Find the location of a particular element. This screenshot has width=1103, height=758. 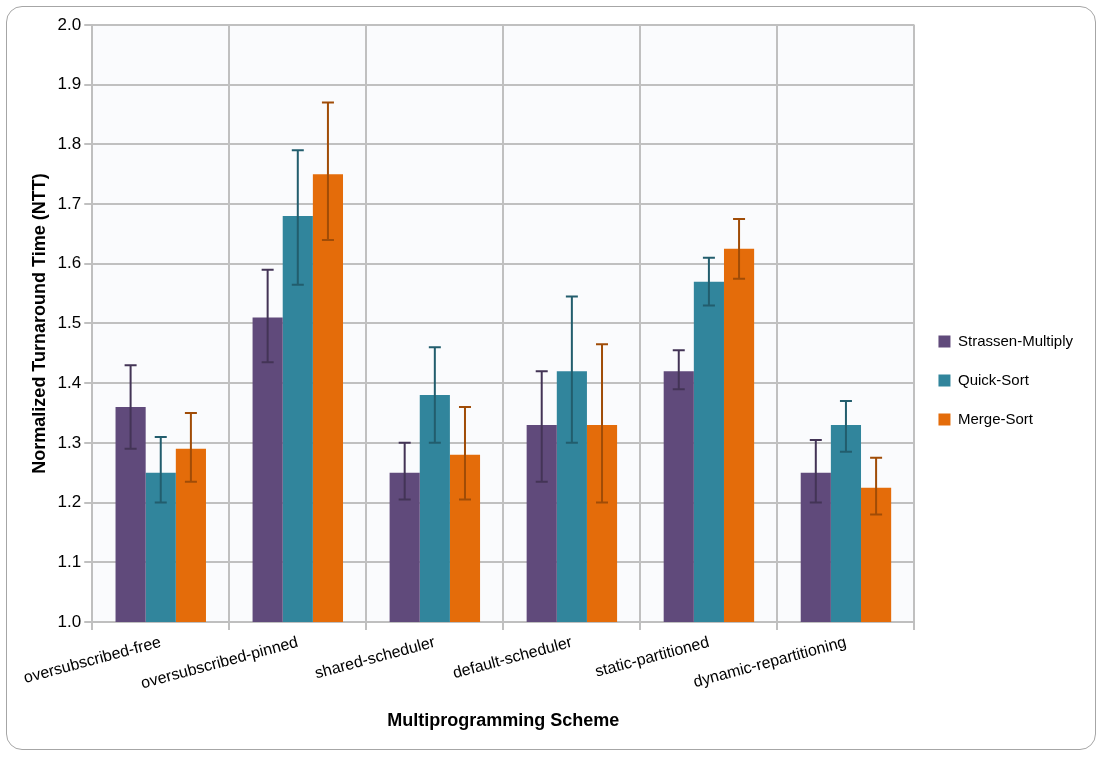

y-tick-label: 1.1 is located at coordinates (69, 561).